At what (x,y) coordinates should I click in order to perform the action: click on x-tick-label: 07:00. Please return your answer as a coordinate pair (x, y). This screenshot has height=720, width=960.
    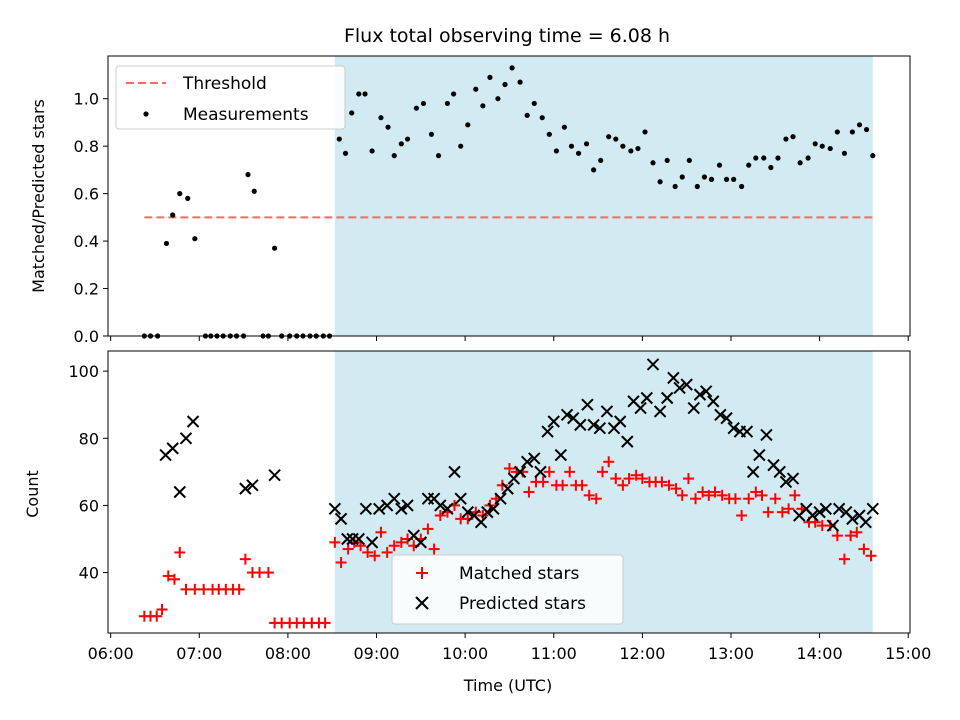
    Looking at the image, I should click on (199, 653).